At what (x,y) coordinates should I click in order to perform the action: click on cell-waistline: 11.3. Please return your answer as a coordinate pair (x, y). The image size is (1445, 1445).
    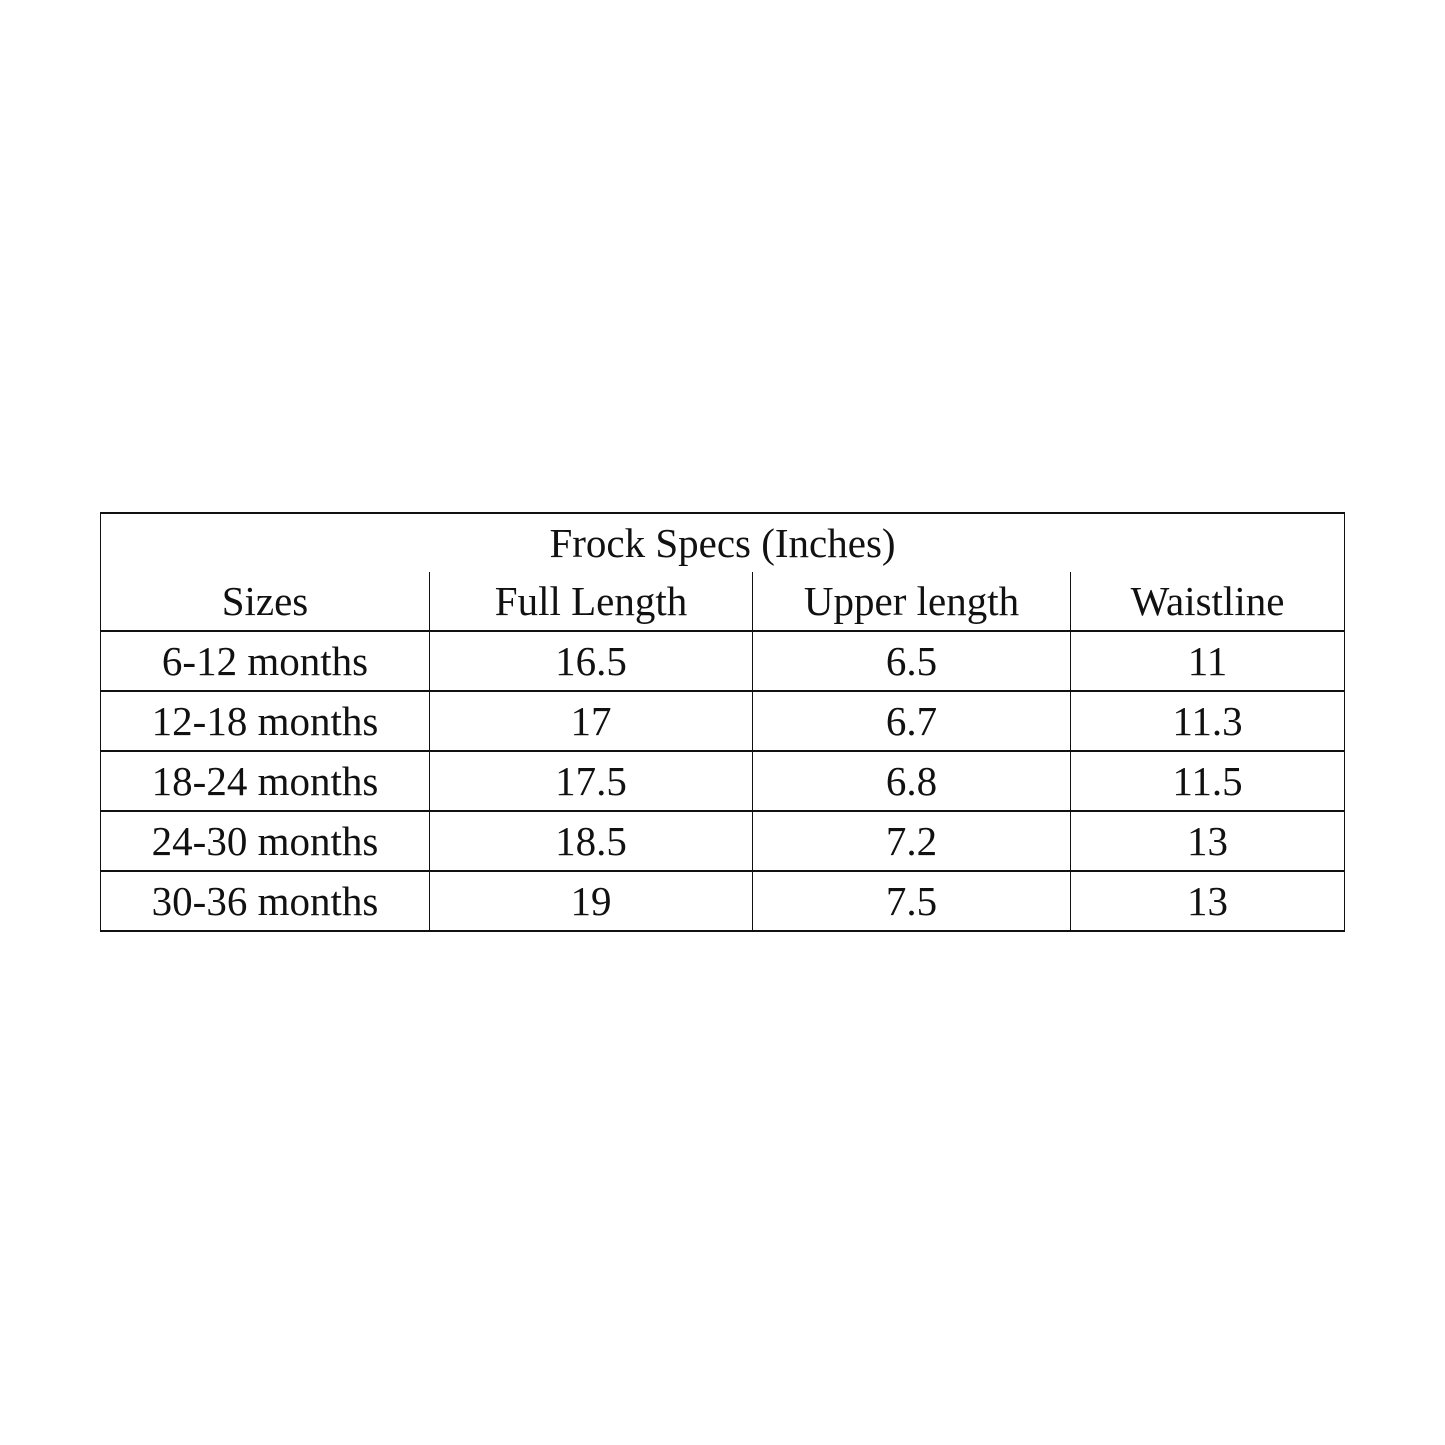
    Looking at the image, I should click on (1207, 721).